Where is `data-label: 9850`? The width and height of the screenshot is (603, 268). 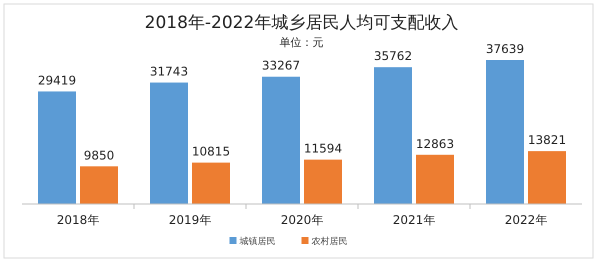
data-label: 9850 is located at coordinates (99, 155).